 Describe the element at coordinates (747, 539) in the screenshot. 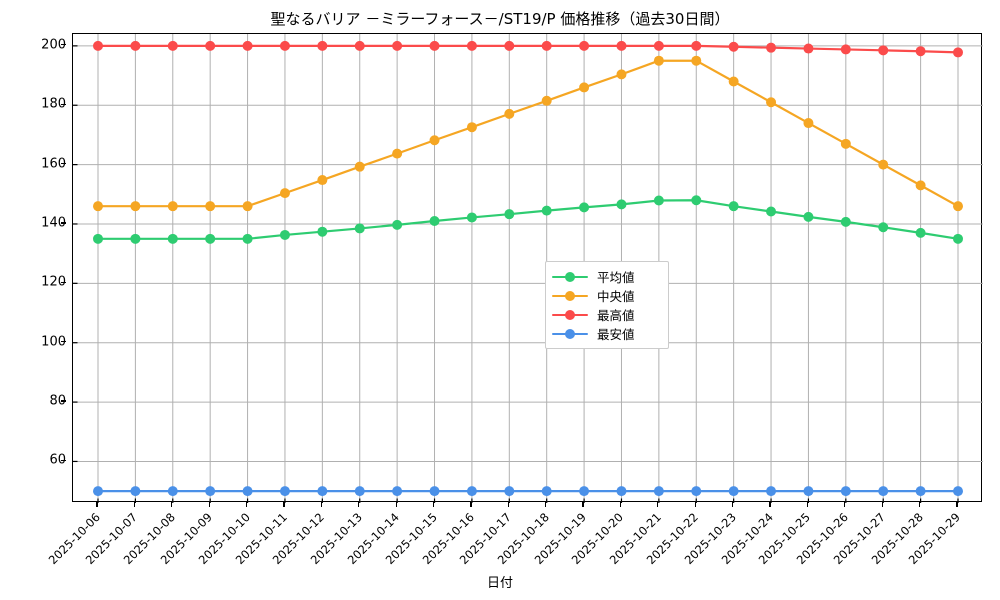

I see `x-tick-label: 2025-10-24` at that location.